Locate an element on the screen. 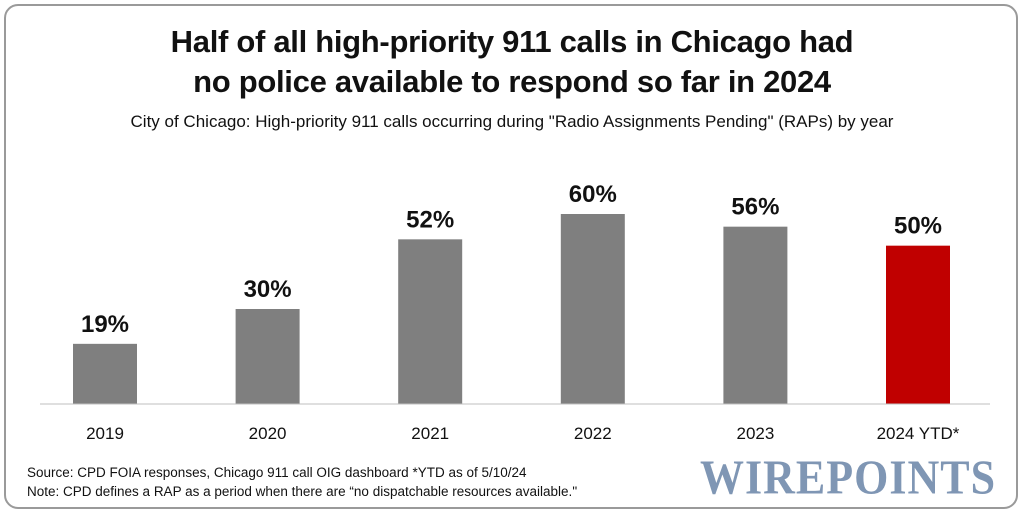  data-label-2: 52% is located at coordinates (430, 219).